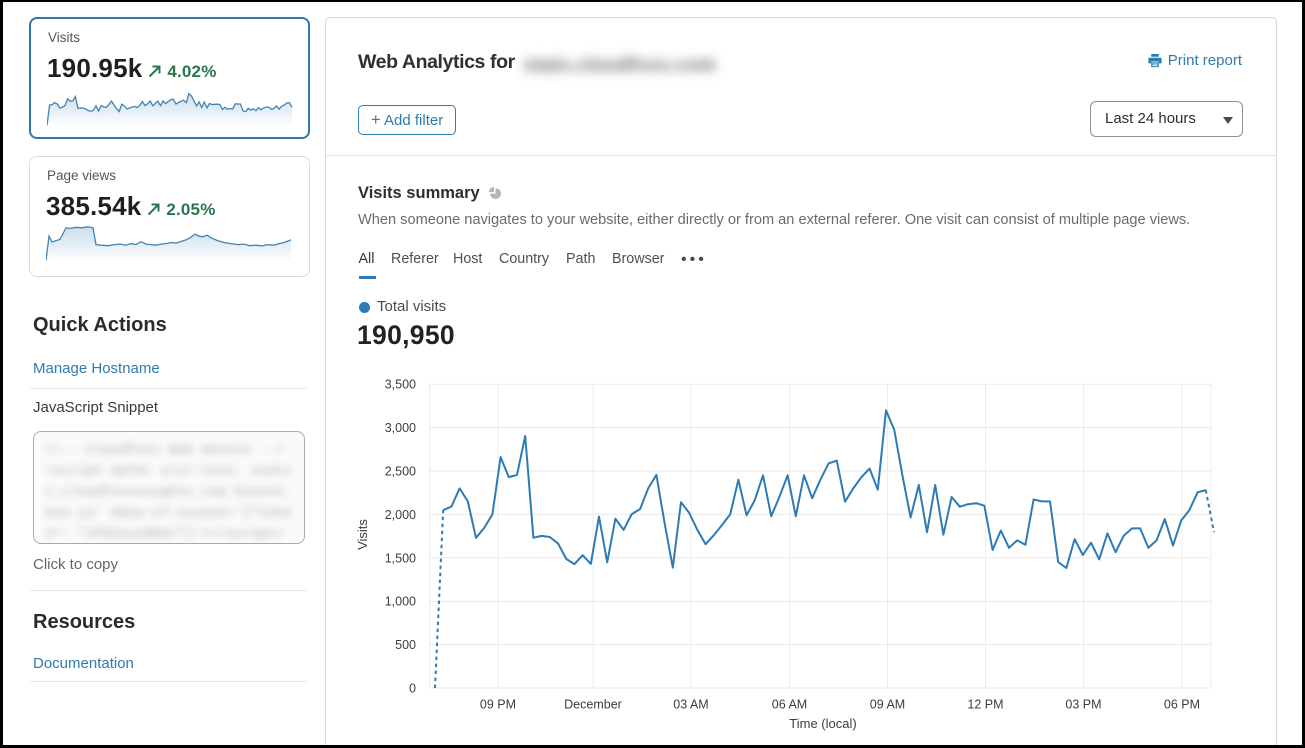 This screenshot has width=1305, height=748. Describe the element at coordinates (498, 704) in the screenshot. I see `svg-text: 09 PM` at that location.